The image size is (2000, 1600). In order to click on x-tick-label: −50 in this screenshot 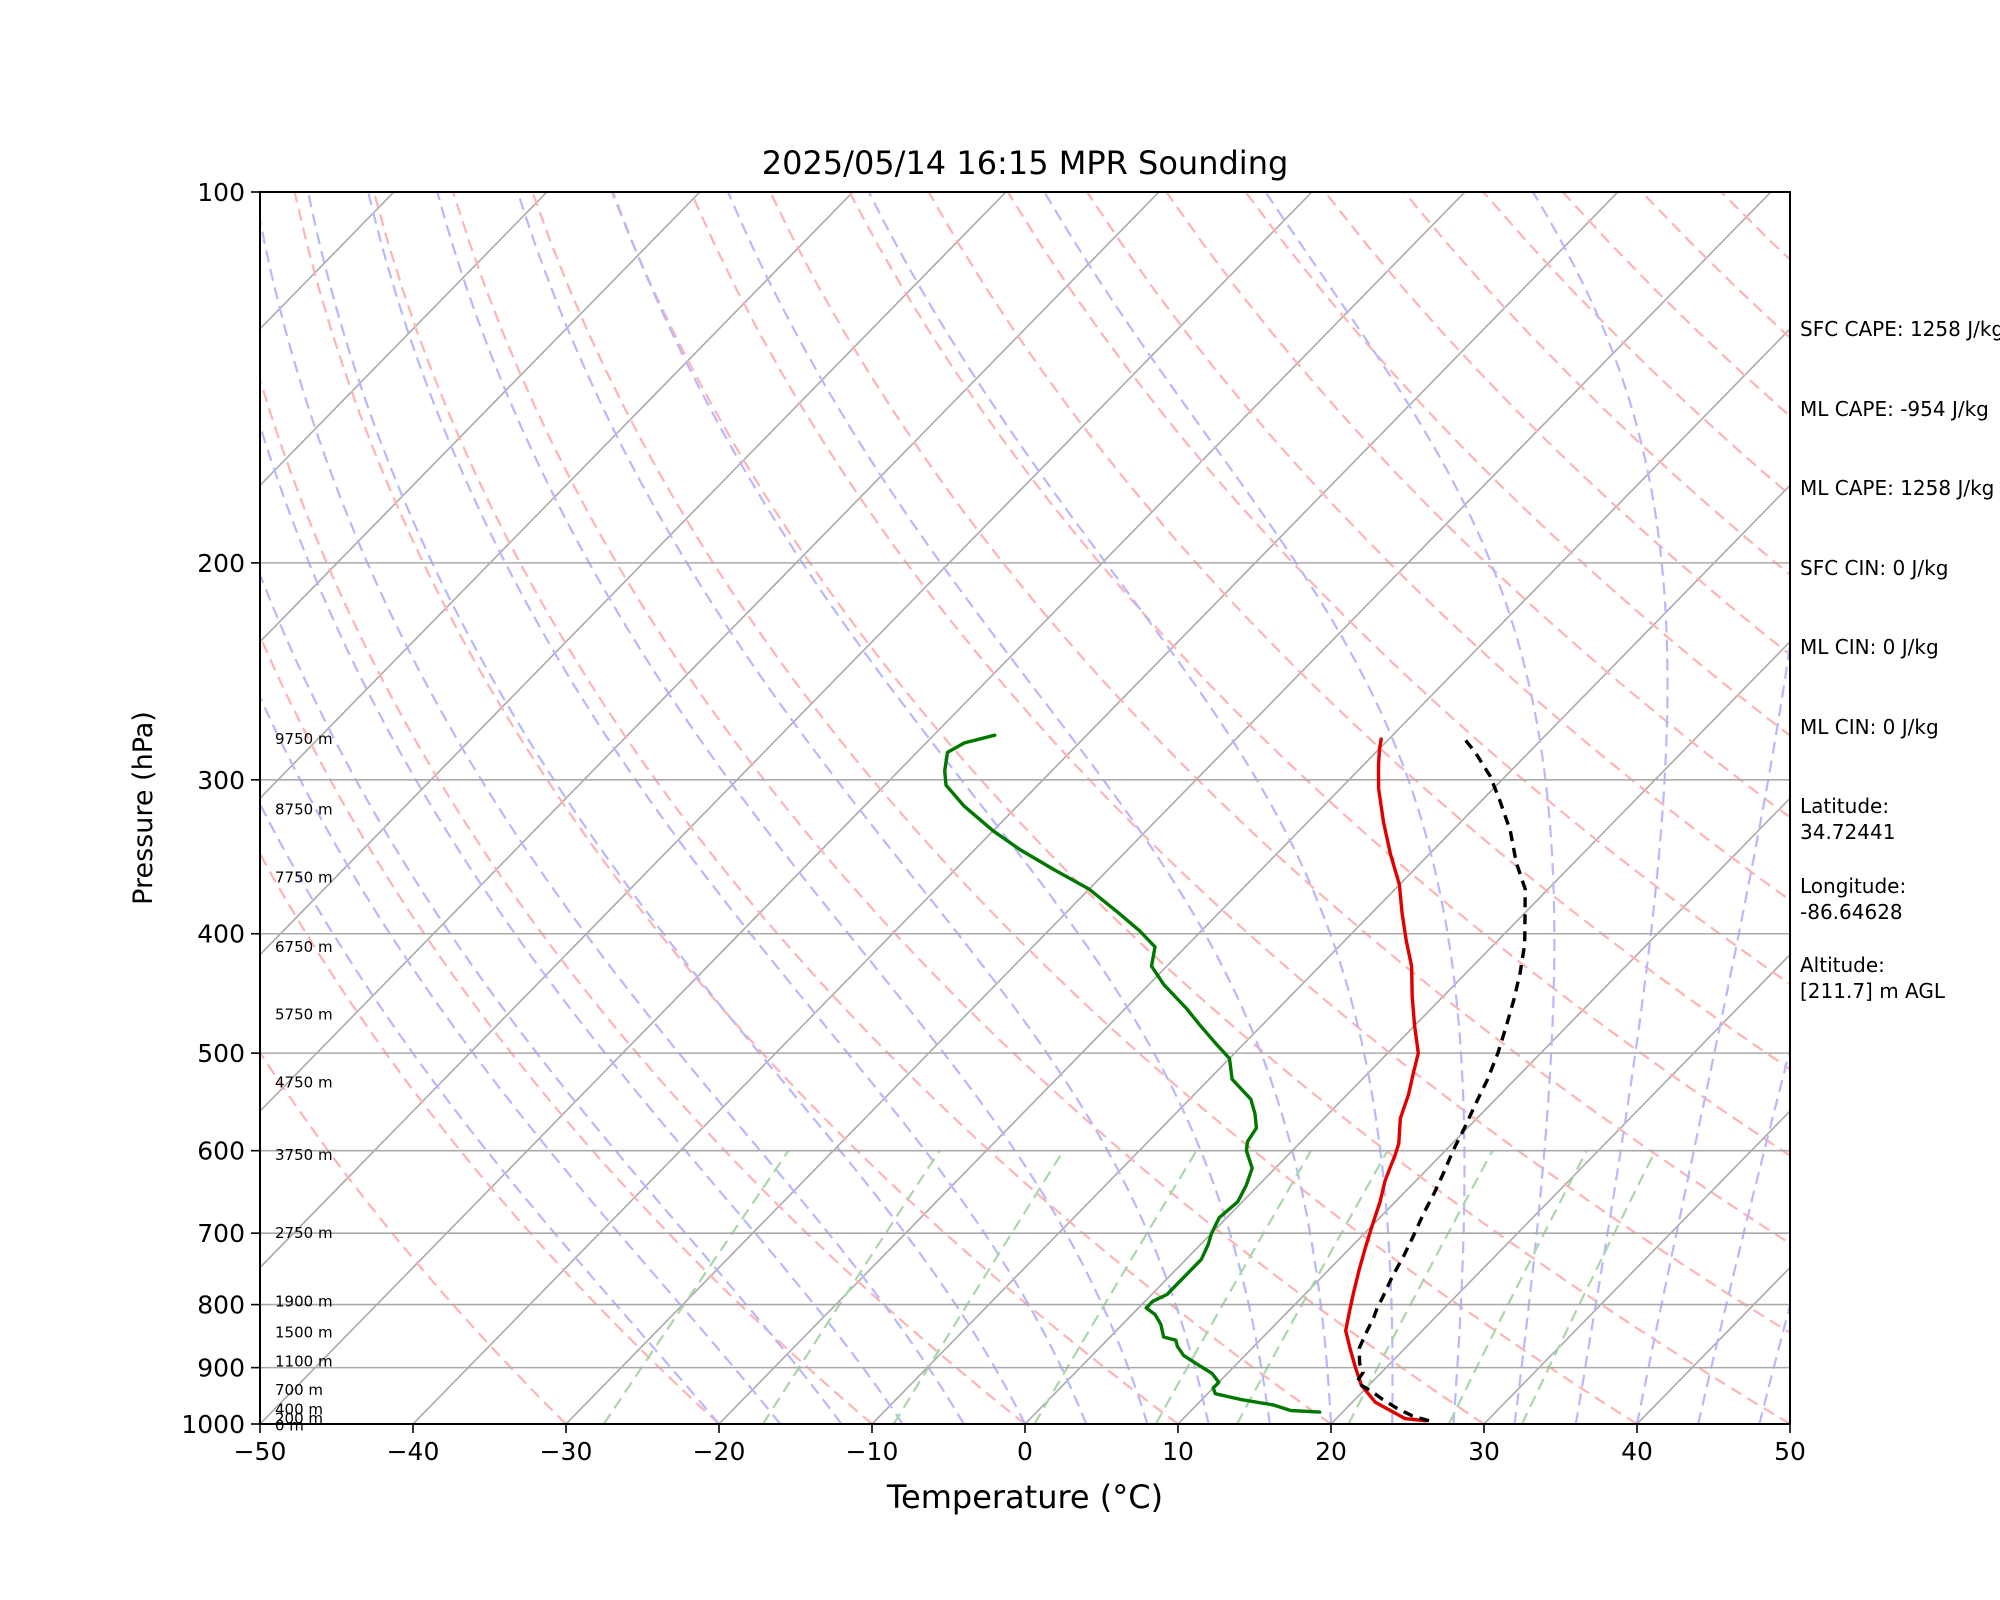, I will do `click(260, 1451)`.